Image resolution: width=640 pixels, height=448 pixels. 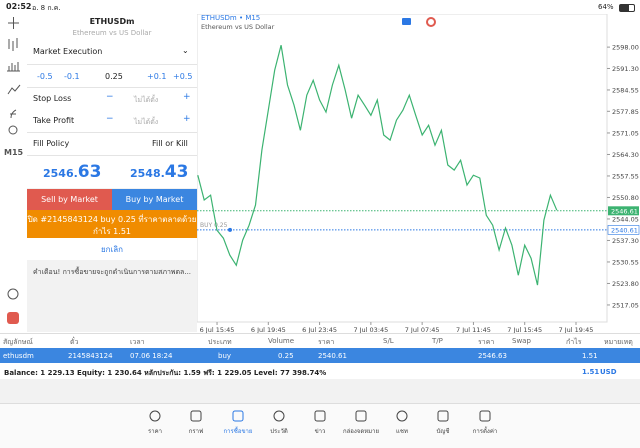 I want to click on cell-type: buy, so click(x=225, y=356).